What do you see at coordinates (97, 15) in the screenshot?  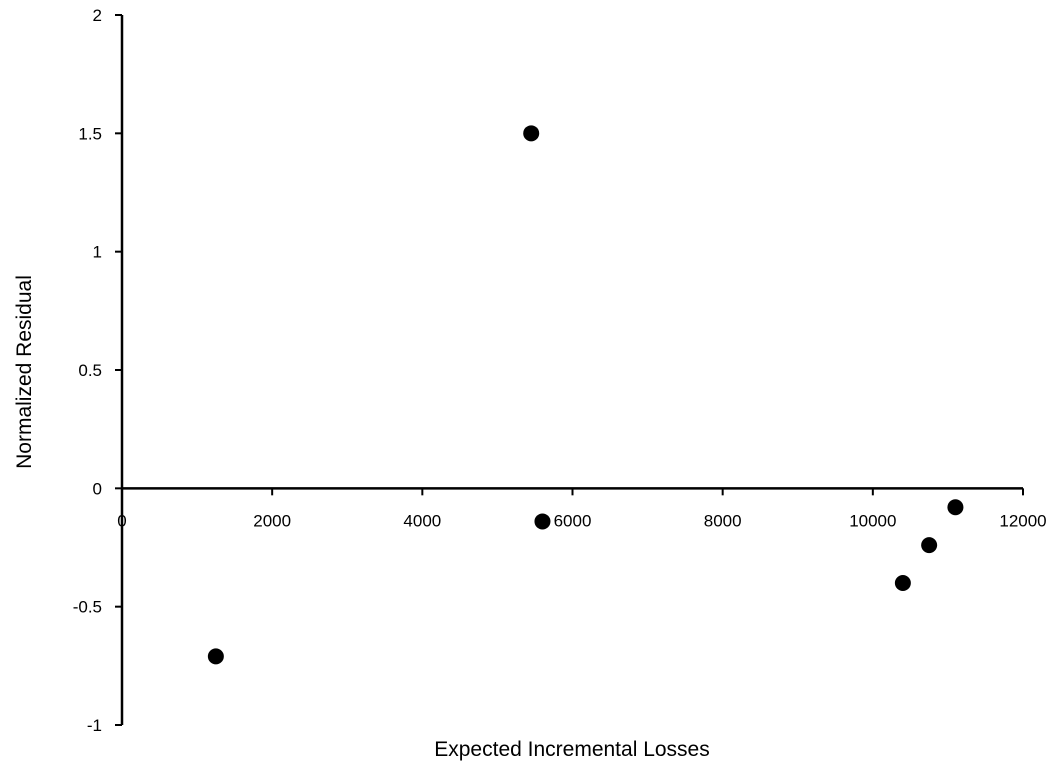 I see `y-tick-label: 2` at bounding box center [97, 15].